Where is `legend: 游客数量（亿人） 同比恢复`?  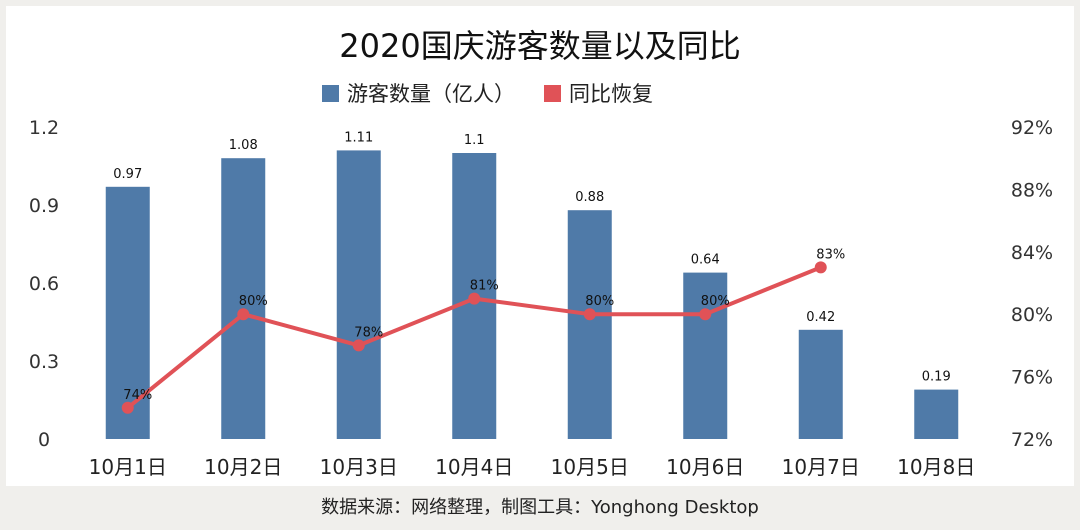 legend: 游客数量（亿人） 同比恢复 is located at coordinates (487, 94).